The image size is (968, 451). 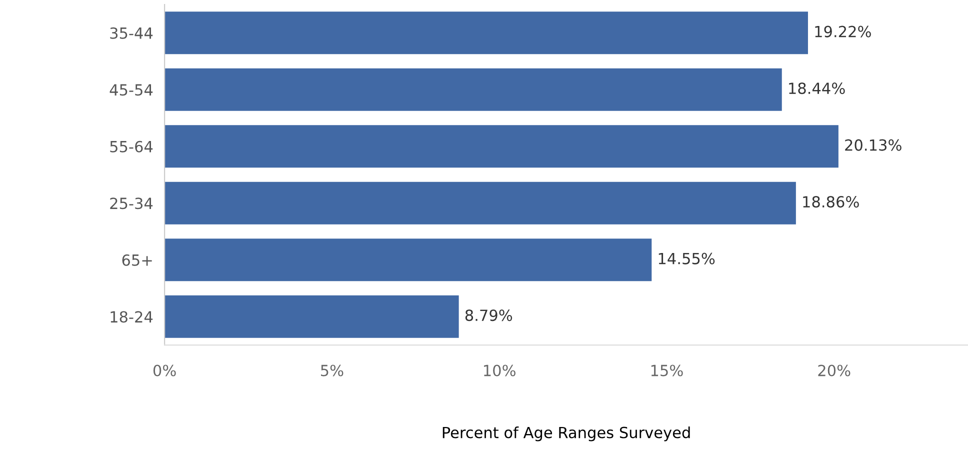 What do you see at coordinates (137, 260) in the screenshot?
I see `y-tick-label: 65+` at bounding box center [137, 260].